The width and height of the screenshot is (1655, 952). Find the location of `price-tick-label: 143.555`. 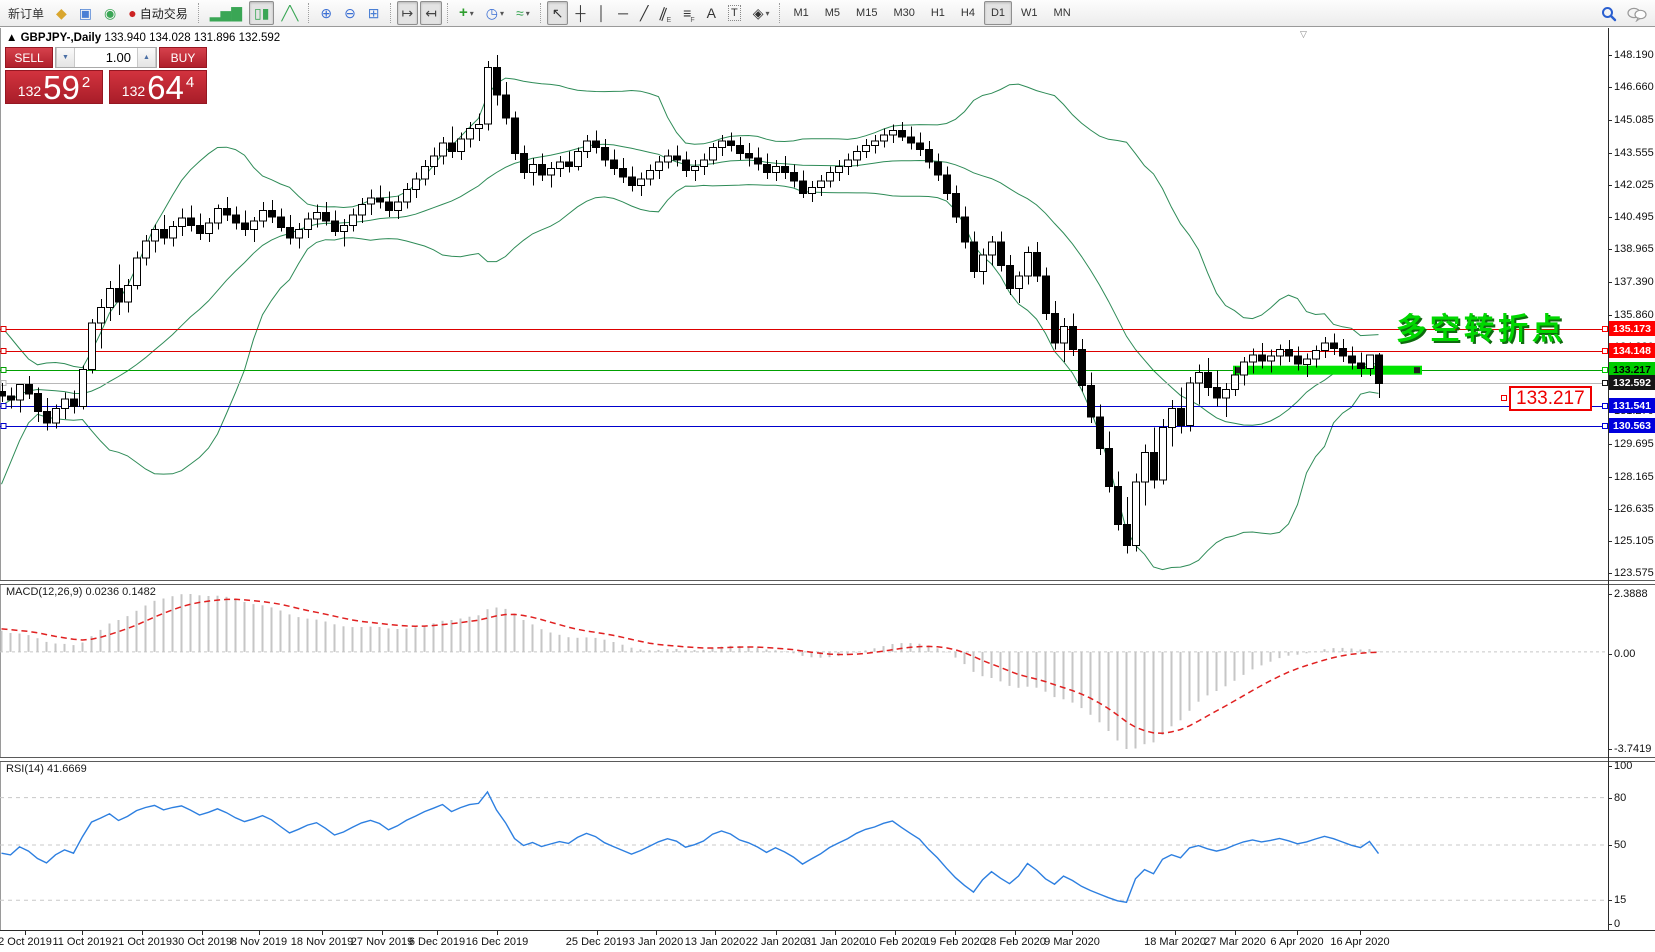

price-tick-label: 143.555 is located at coordinates (1634, 153).